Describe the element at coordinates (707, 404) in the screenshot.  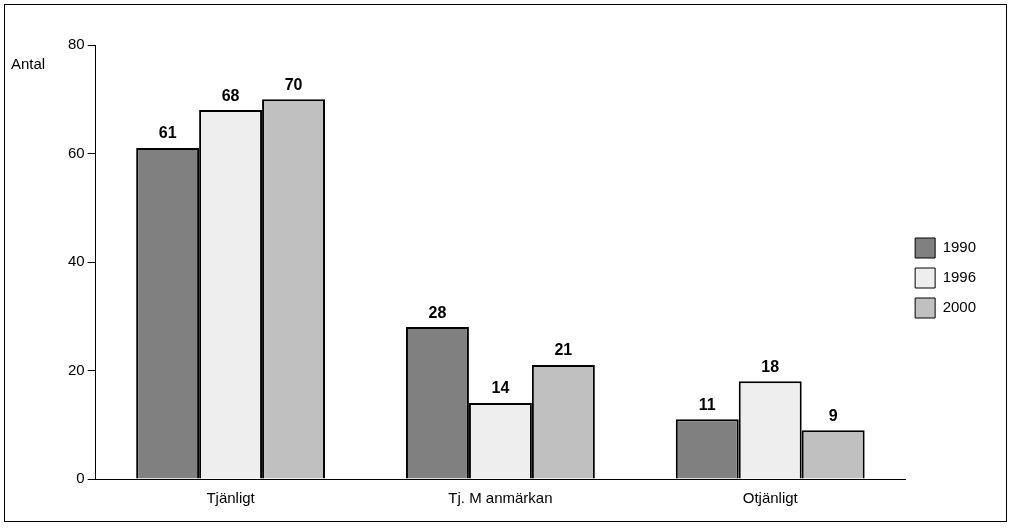
I see `data-label: 11` at that location.